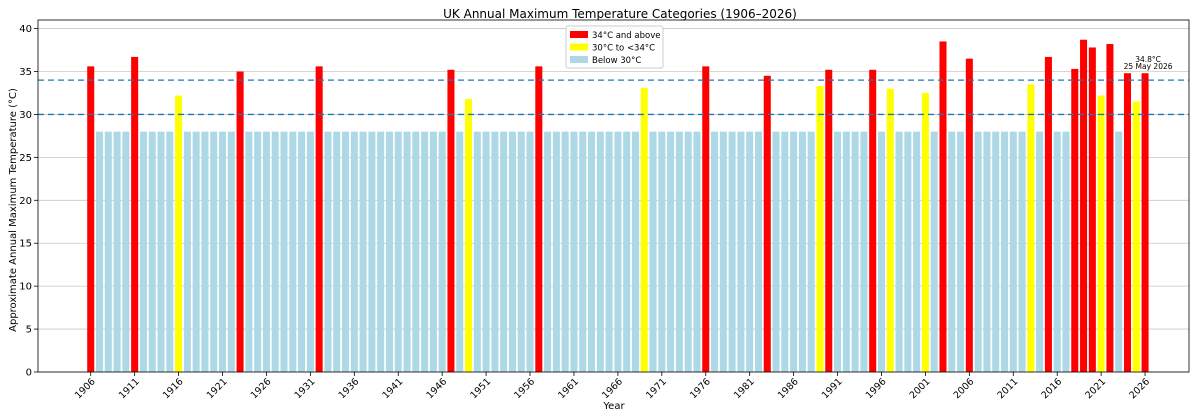 The image size is (1200, 420). What do you see at coordinates (1101, 234) in the screenshot?
I see `bar-2021-yellow` at bounding box center [1101, 234].